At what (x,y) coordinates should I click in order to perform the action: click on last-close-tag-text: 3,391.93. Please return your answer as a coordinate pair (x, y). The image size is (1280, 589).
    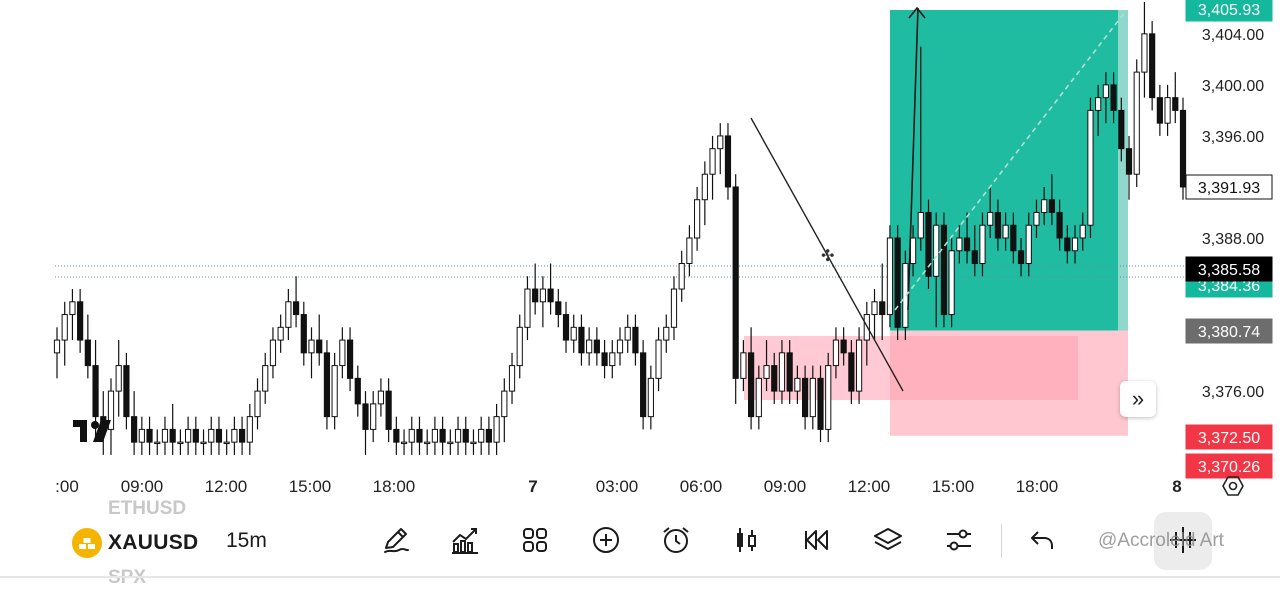
    Looking at the image, I should click on (1229, 188).